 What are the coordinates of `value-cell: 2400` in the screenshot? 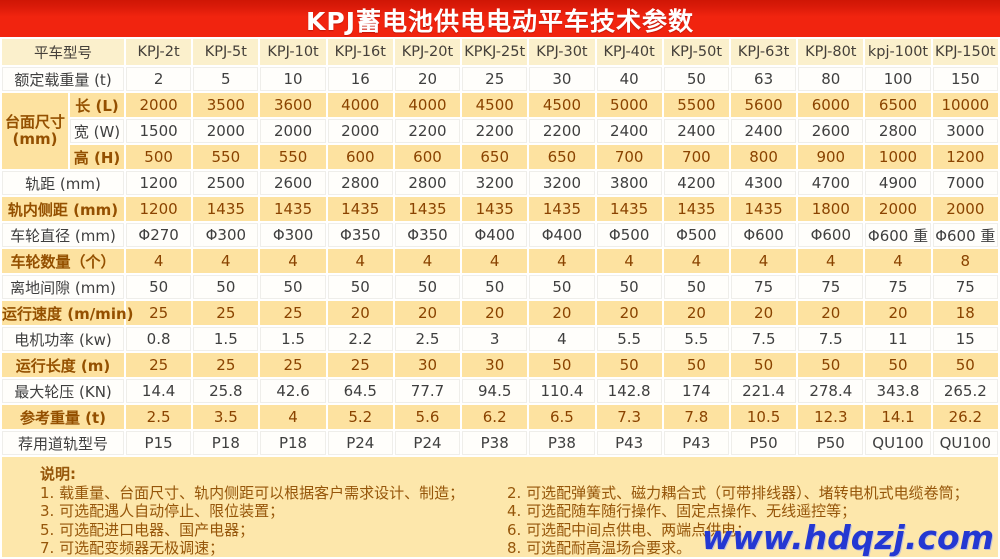 It's located at (629, 131).